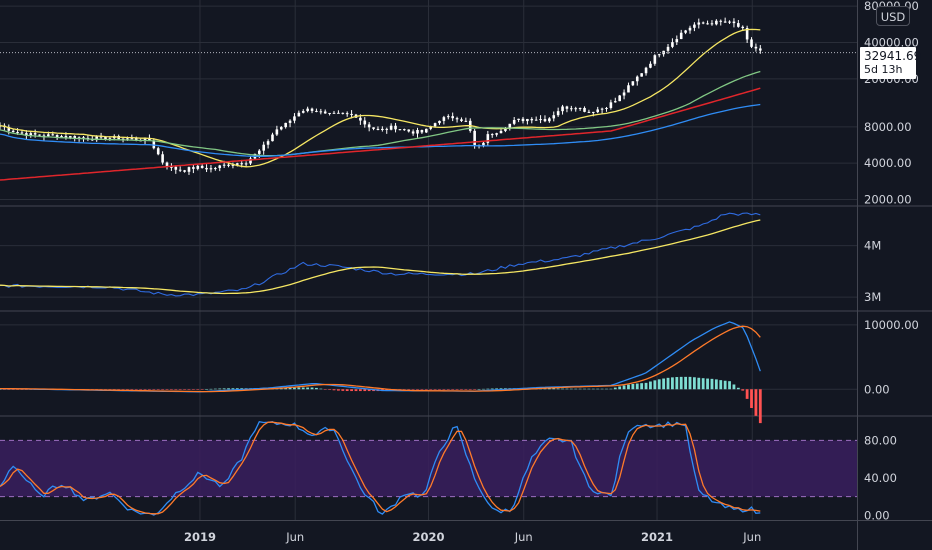  What do you see at coordinates (877, 515) in the screenshot?
I see `stoch-tick-label: 0.00` at bounding box center [877, 515].